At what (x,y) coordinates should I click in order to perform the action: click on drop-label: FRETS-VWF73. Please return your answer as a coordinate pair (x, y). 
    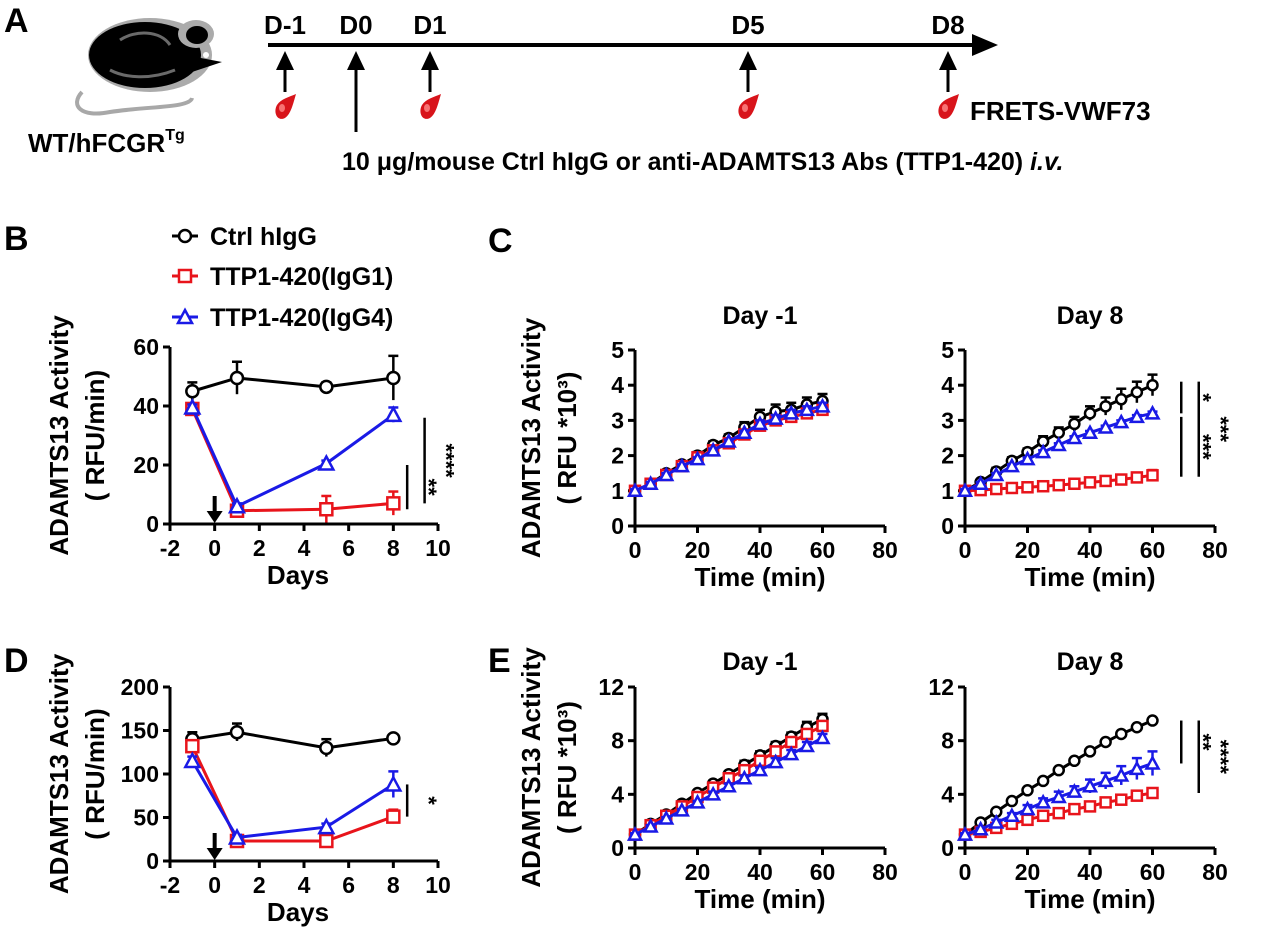
    Looking at the image, I should click on (1060, 111).